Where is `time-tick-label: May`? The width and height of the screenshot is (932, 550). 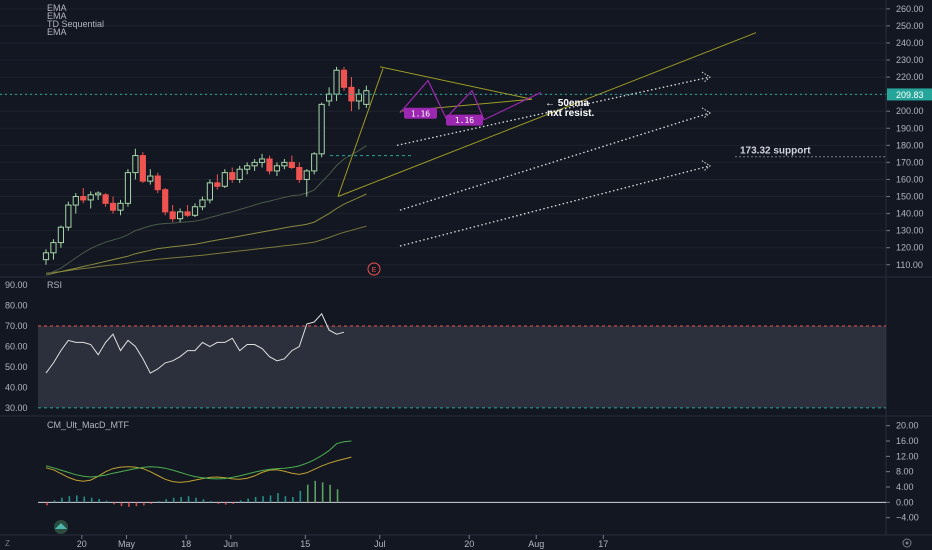 time-tick-label: May is located at coordinates (127, 544).